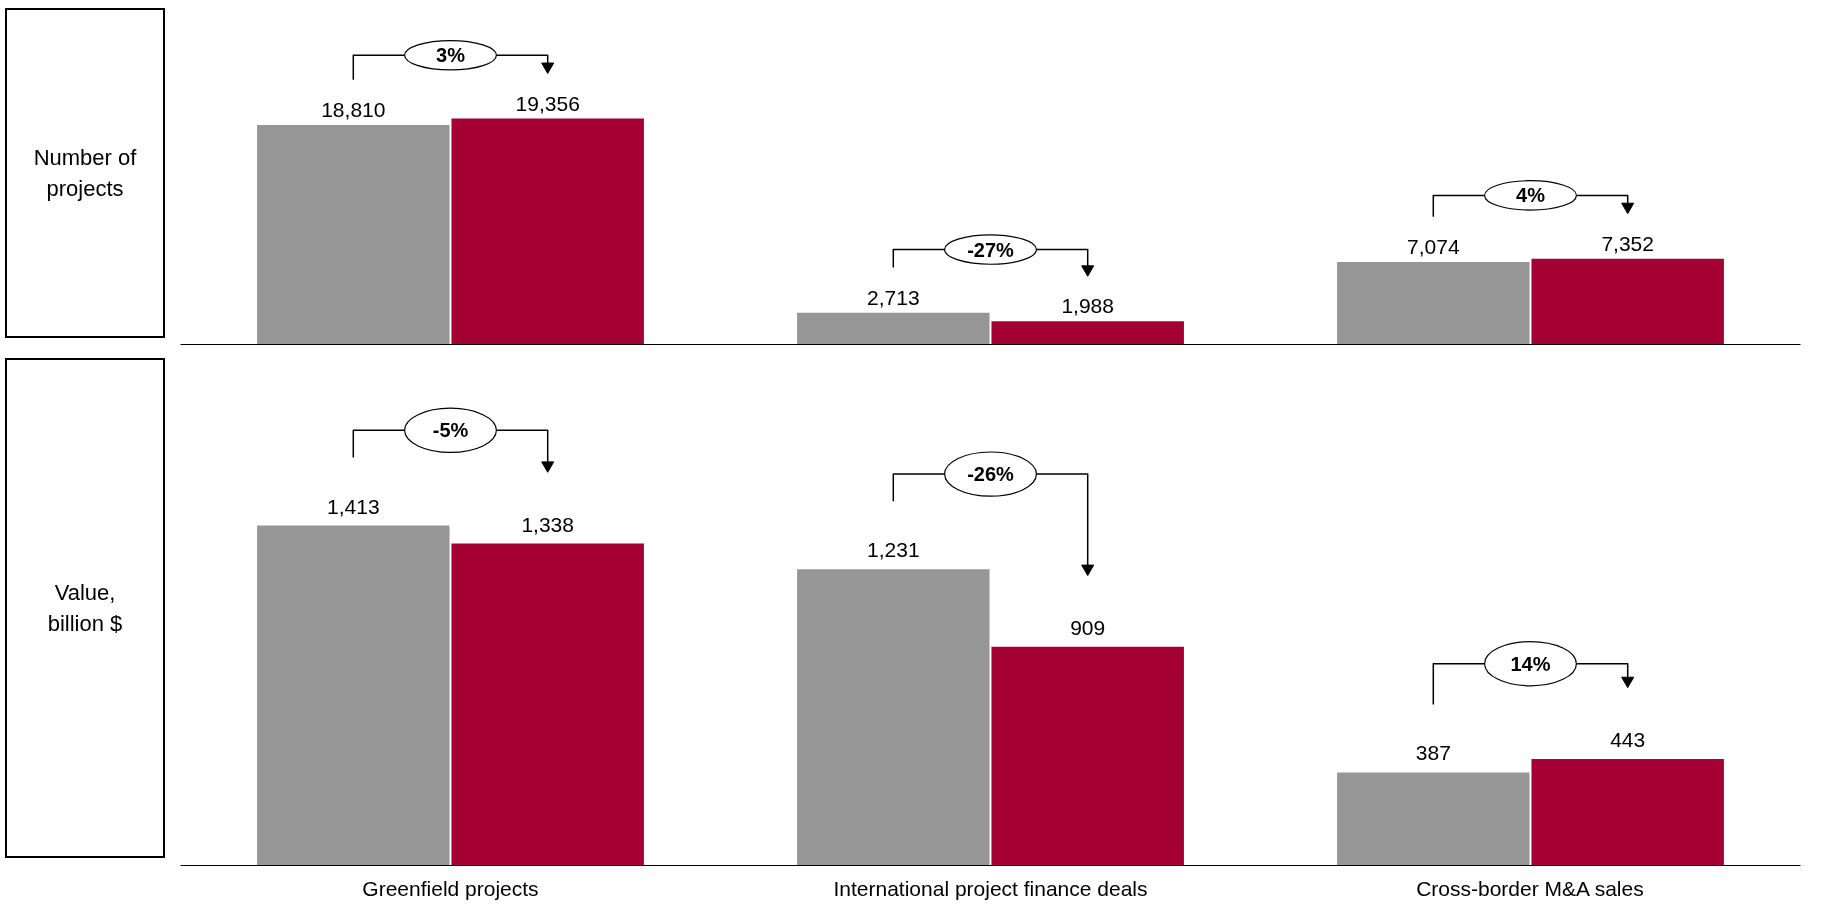 The width and height of the screenshot is (1836, 918). What do you see at coordinates (1530, 888) in the screenshot?
I see `x-tick-label: Cross-border M&A sales` at bounding box center [1530, 888].